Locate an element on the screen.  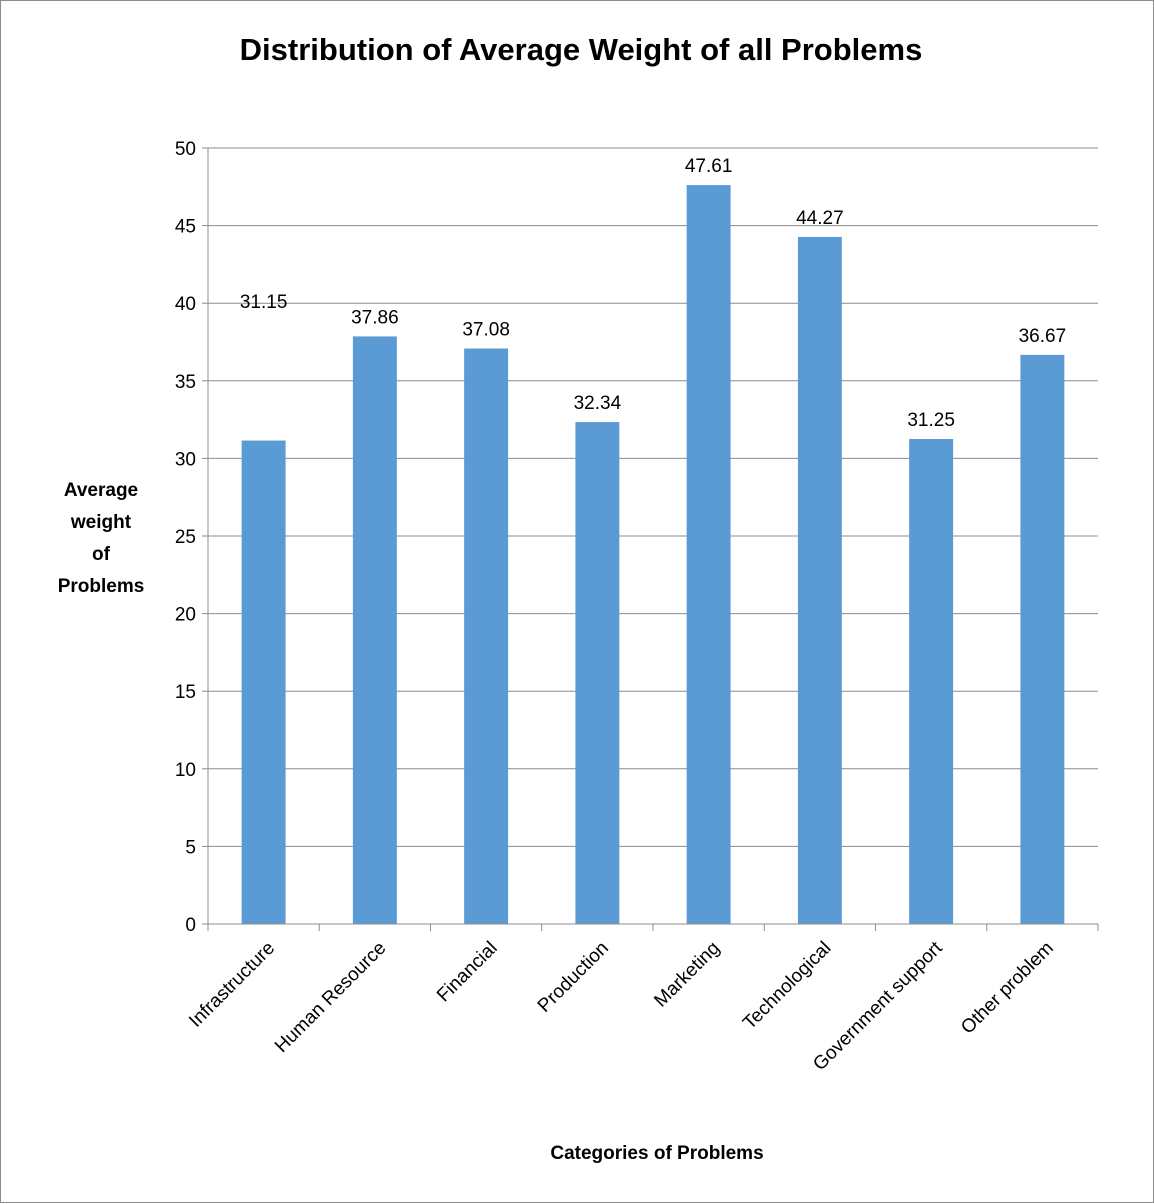
category-label: Marketing is located at coordinates (687, 975).